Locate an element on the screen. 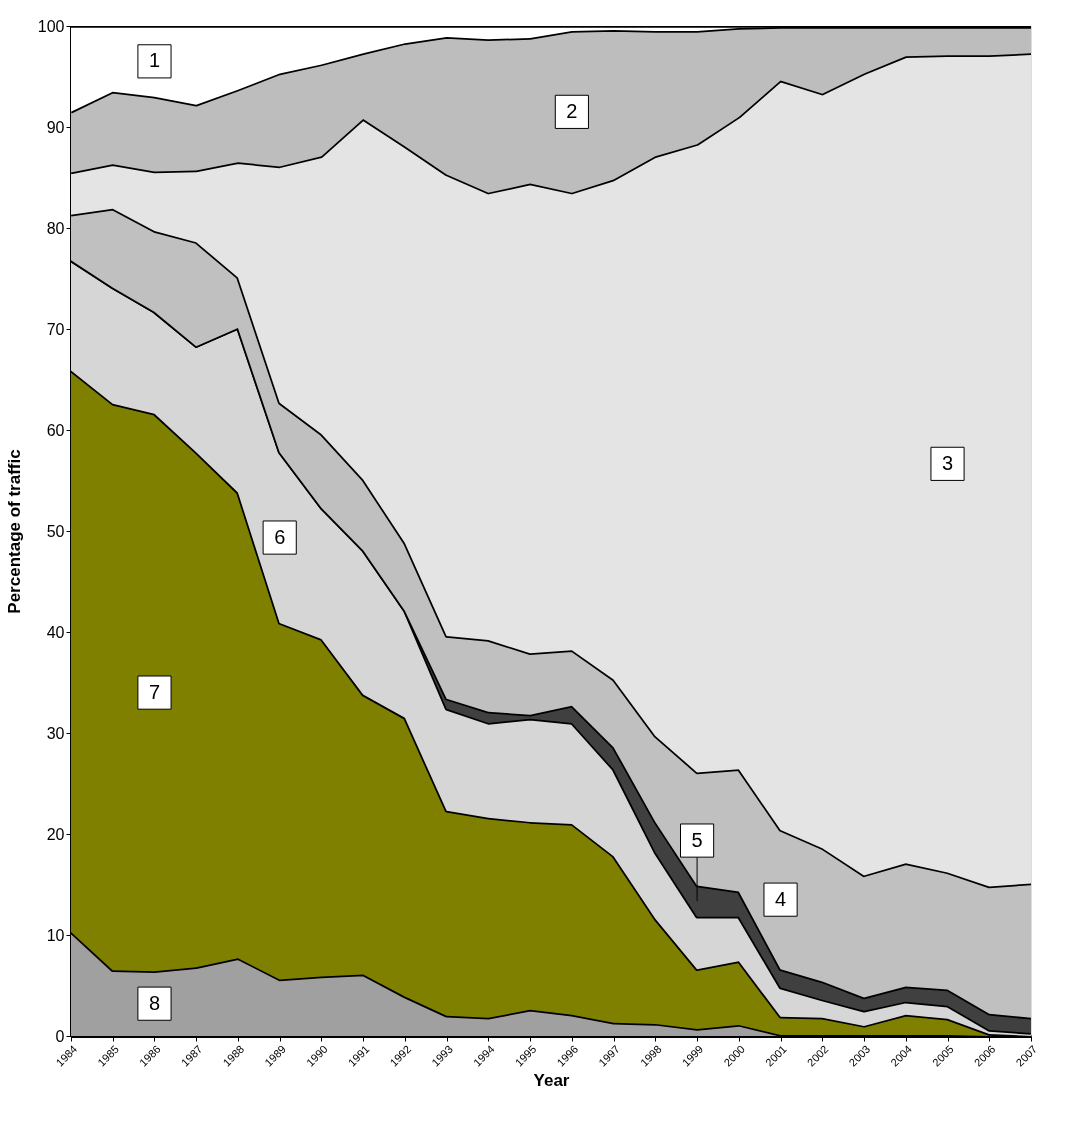  y-tick-label: 60 is located at coordinates (55, 430).